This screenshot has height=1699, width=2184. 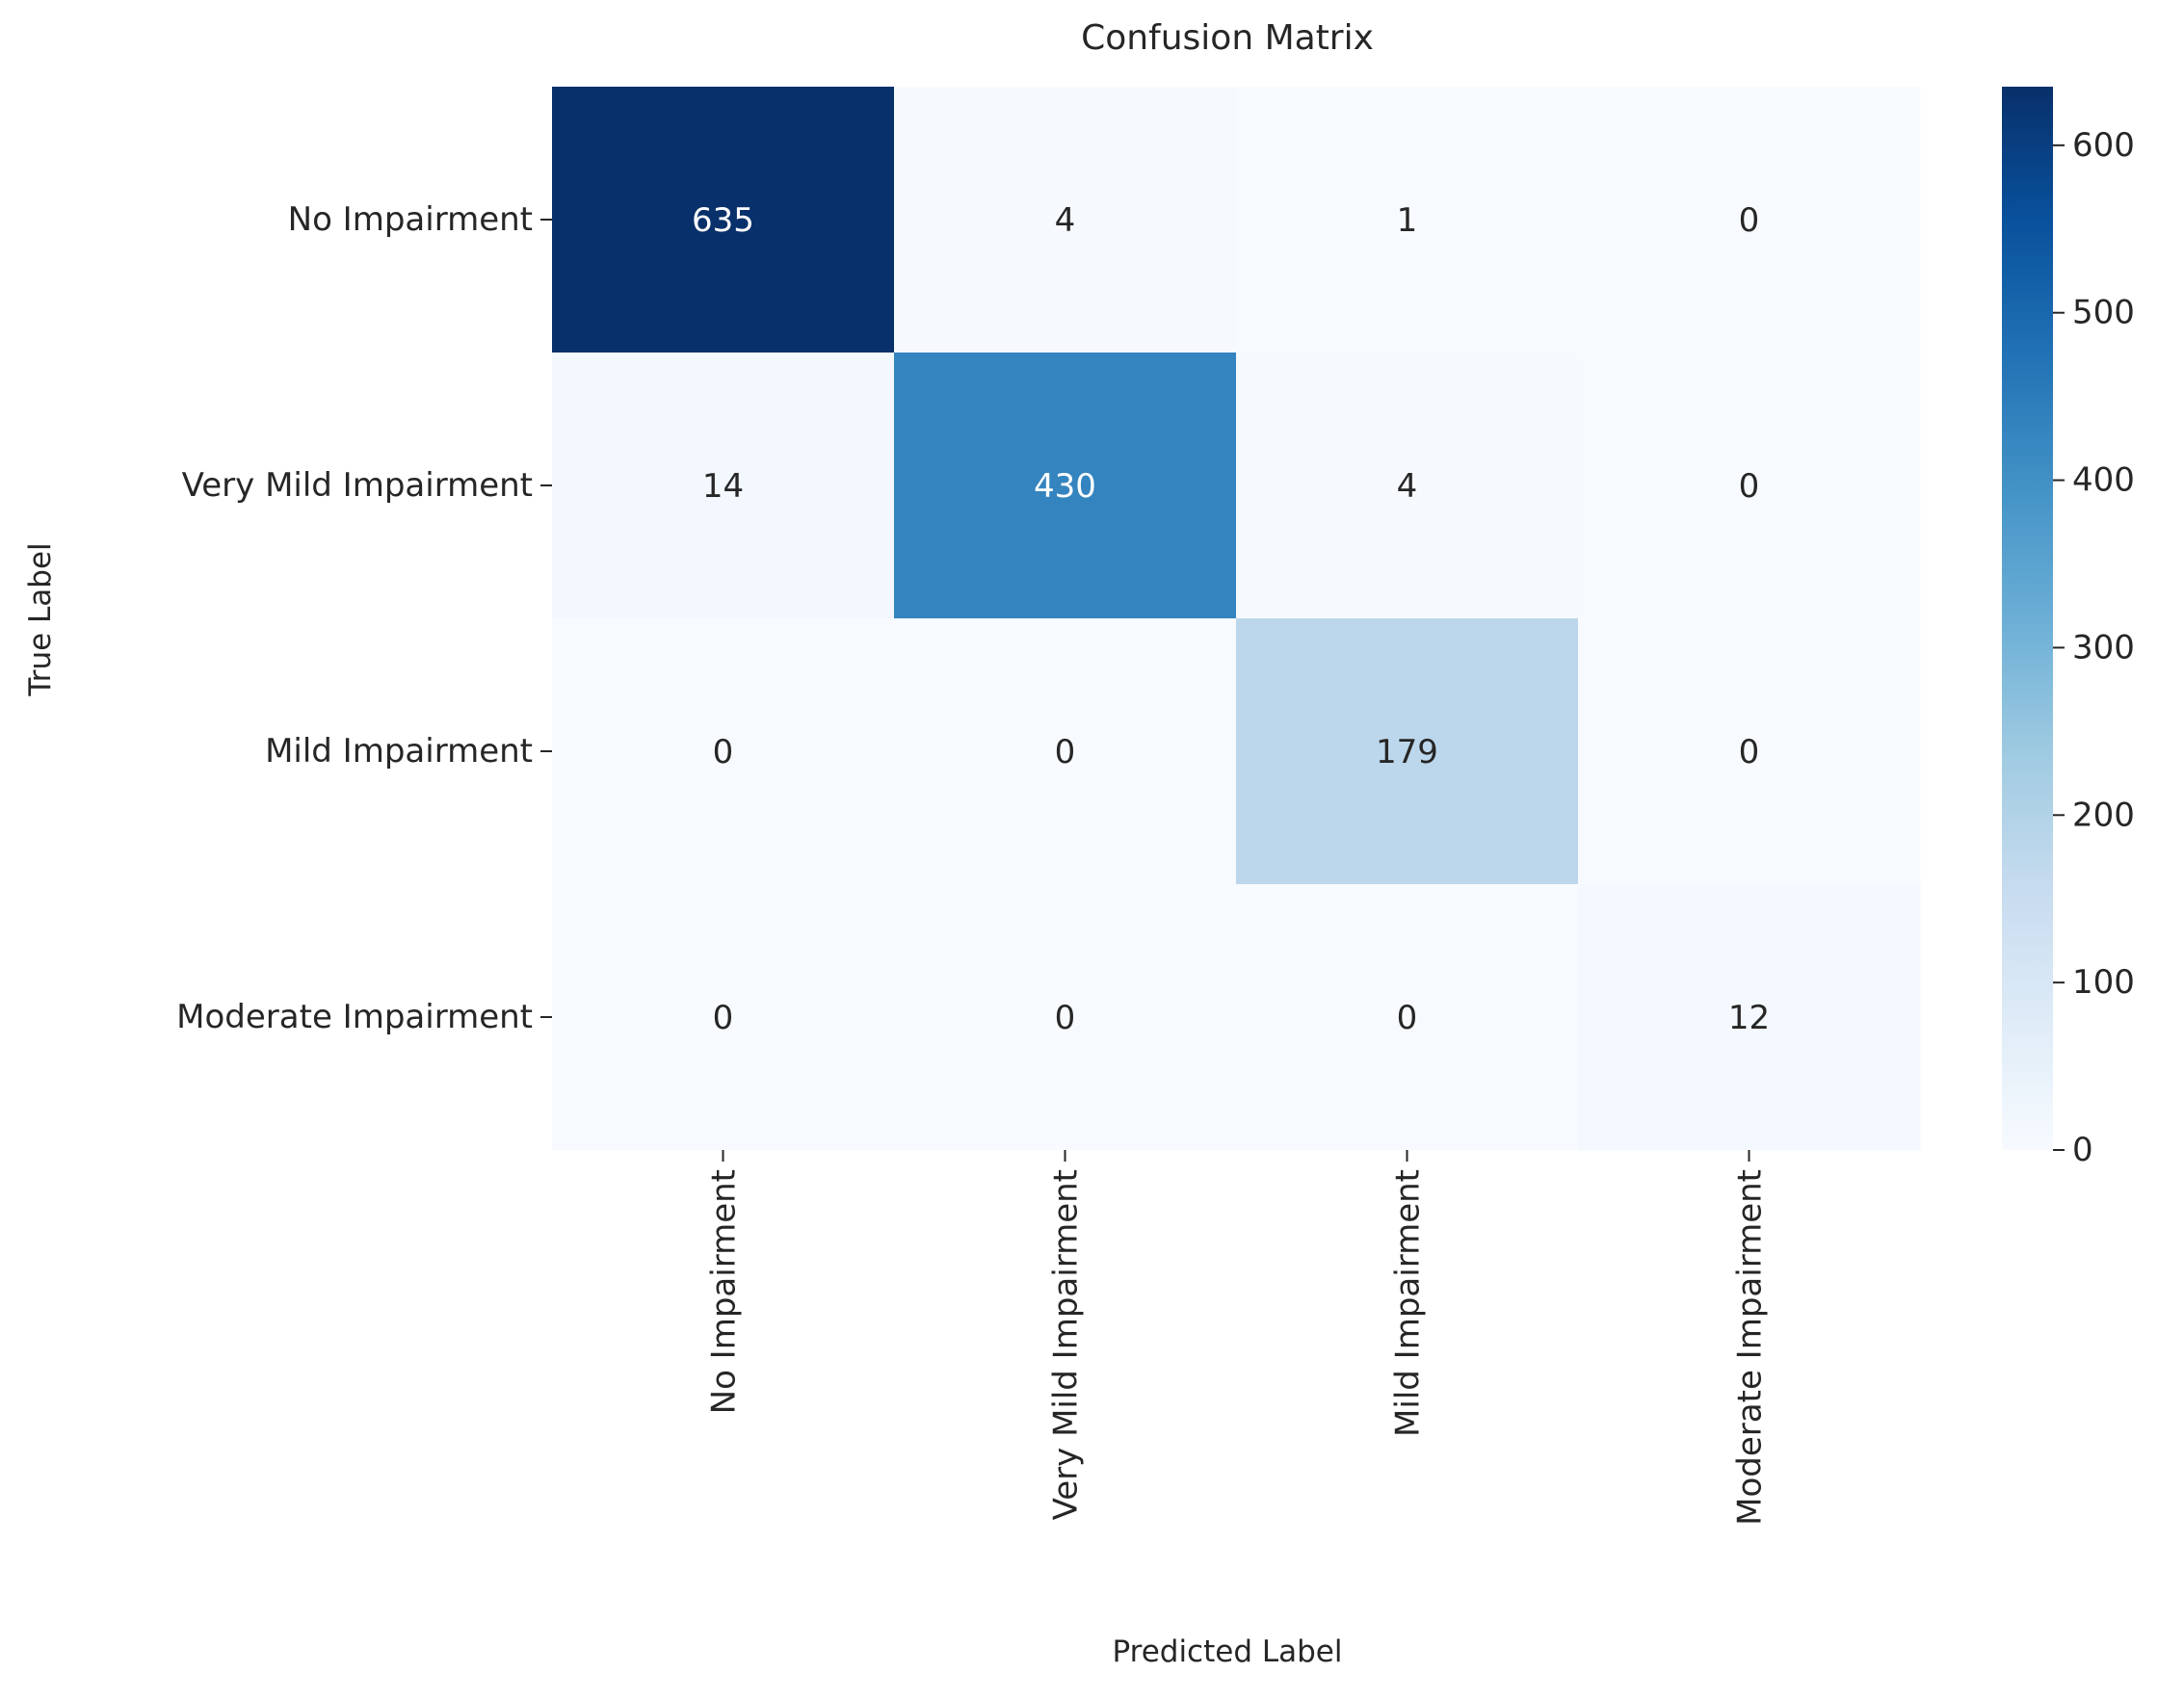 What do you see at coordinates (2104, 648) in the screenshot?
I see `colorbar-tick-label: 300` at bounding box center [2104, 648].